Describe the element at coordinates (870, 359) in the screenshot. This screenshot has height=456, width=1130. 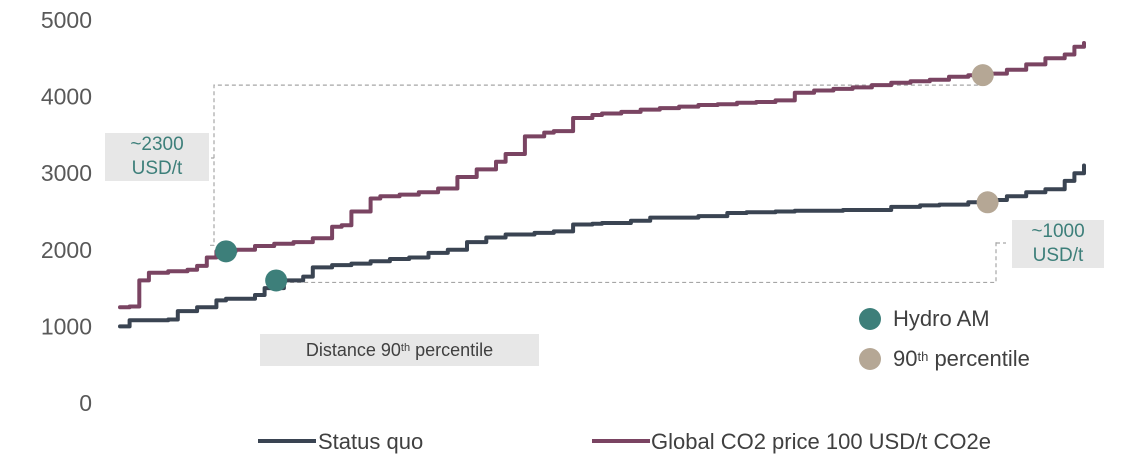
I see `percentile-legend-dot` at that location.